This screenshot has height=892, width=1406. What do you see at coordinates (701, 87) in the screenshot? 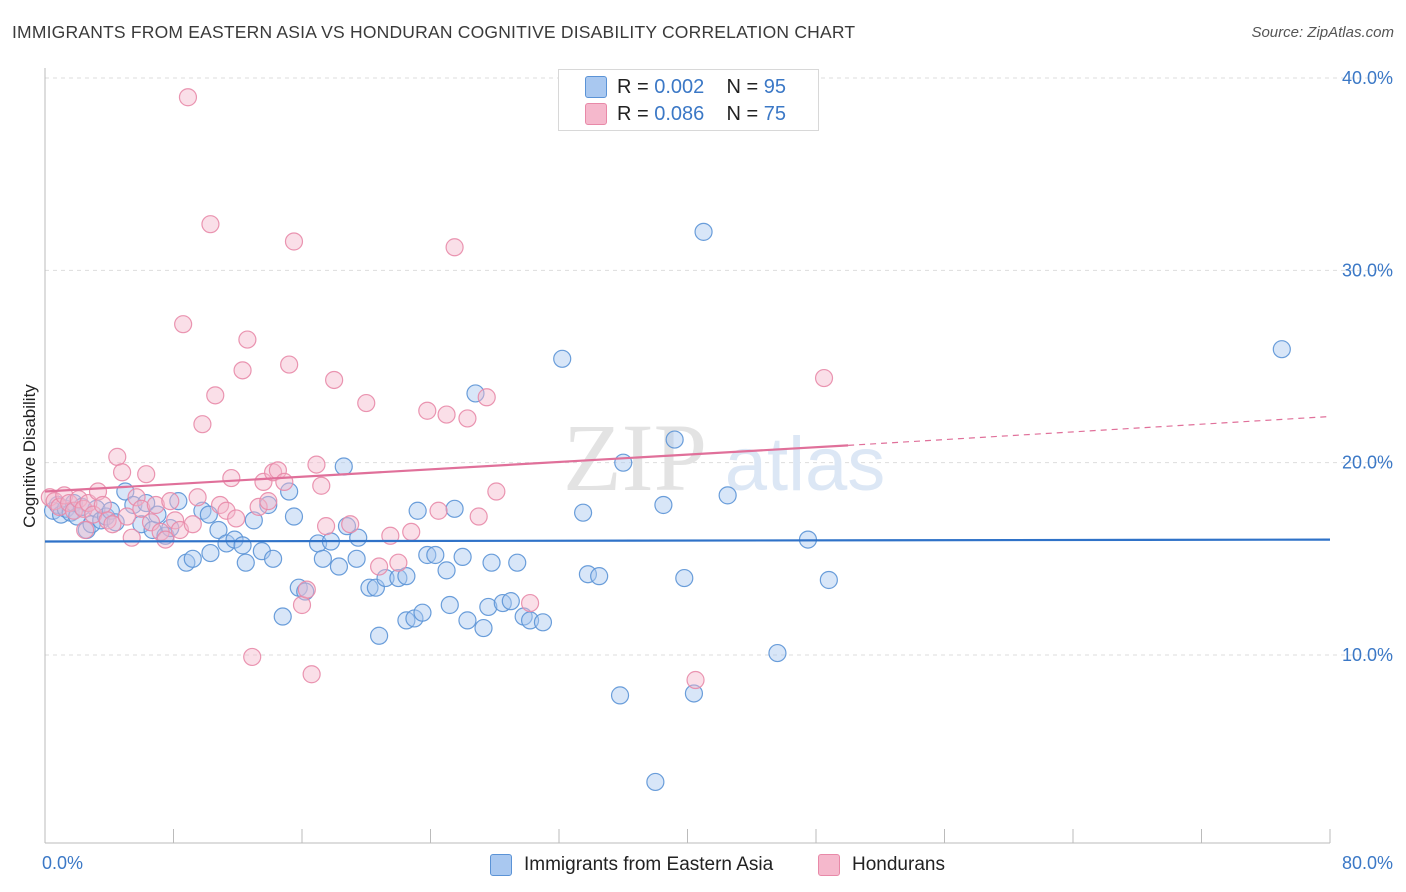
I see `legend-stats-eastern-asia: R = 0.002 N = 95` at bounding box center [701, 87].